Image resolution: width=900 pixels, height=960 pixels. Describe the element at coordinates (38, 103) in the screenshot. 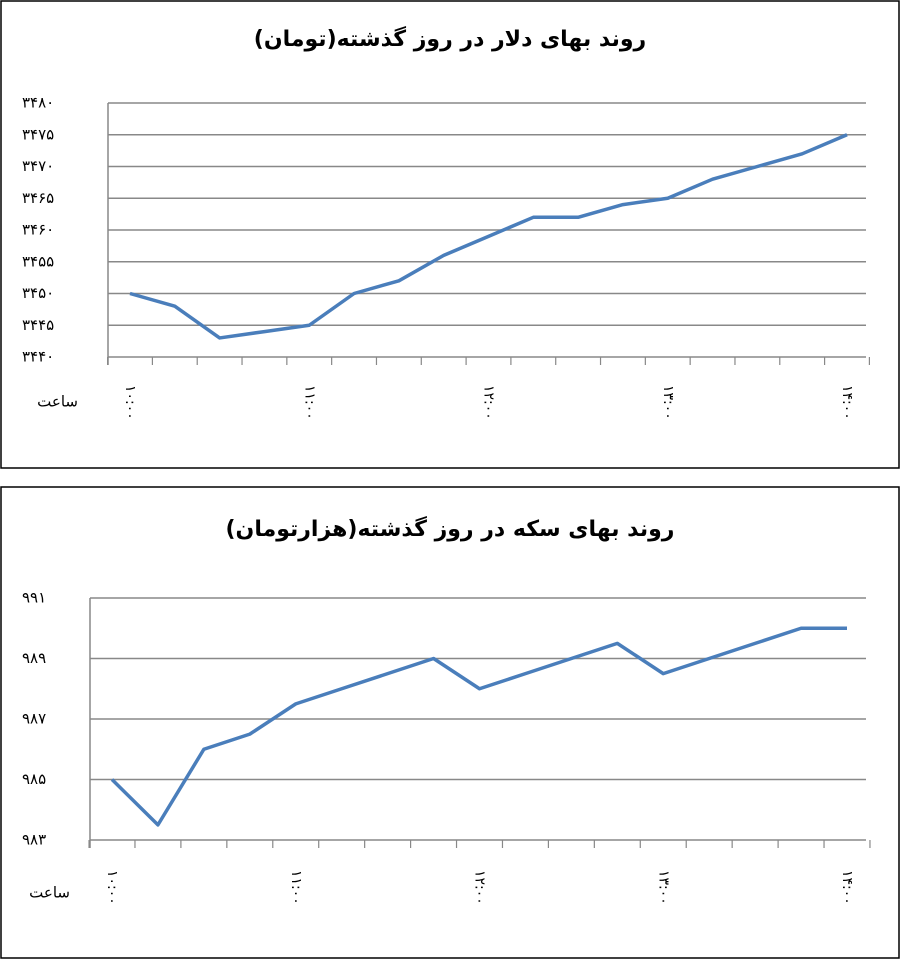

I see `y-tick-label: ۳۴۸۰` at that location.